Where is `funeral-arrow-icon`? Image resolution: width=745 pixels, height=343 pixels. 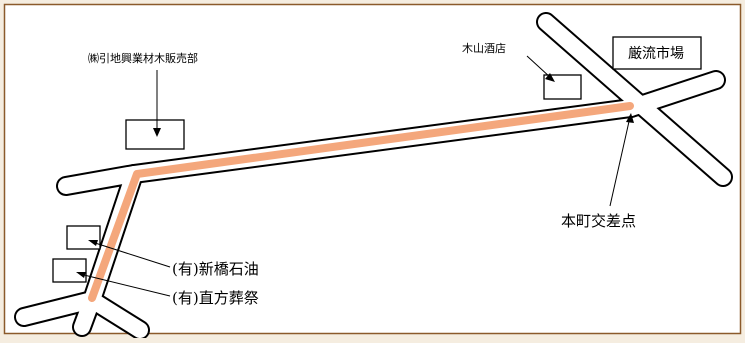
funeral-arrow-icon is located at coordinates (81, 275).